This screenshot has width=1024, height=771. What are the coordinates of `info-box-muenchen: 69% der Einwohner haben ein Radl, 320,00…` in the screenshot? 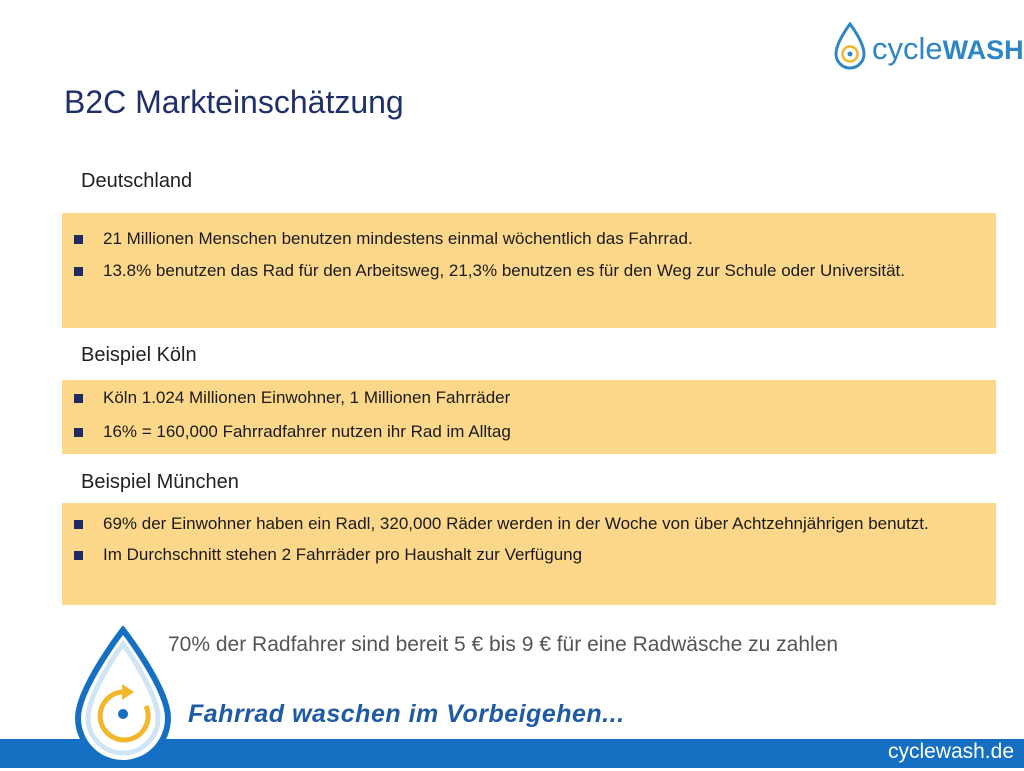 It's located at (529, 554).